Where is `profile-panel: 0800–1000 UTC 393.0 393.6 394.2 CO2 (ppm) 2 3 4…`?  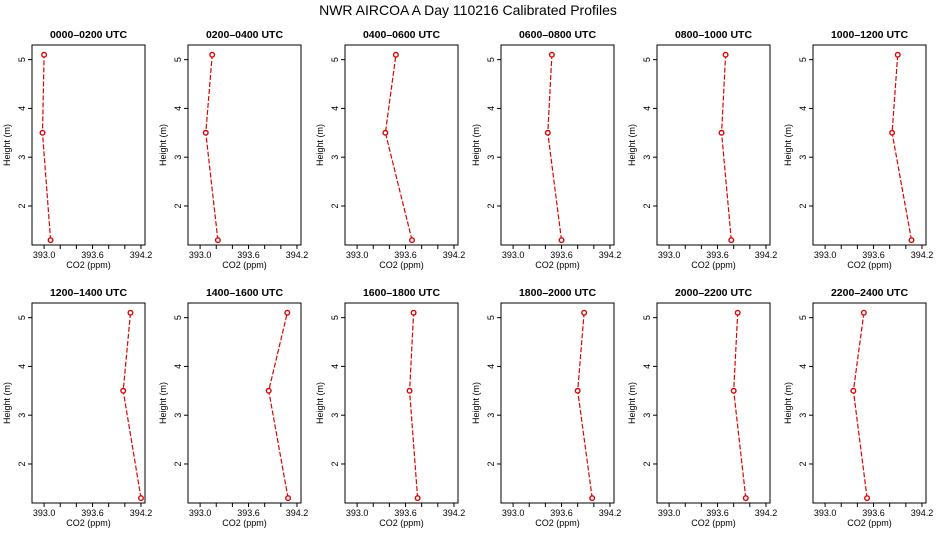 profile-panel: 0800–1000 UTC 393.0 393.6 394.2 CO2 (ppm) 2 3 4… is located at coordinates (702, 149).